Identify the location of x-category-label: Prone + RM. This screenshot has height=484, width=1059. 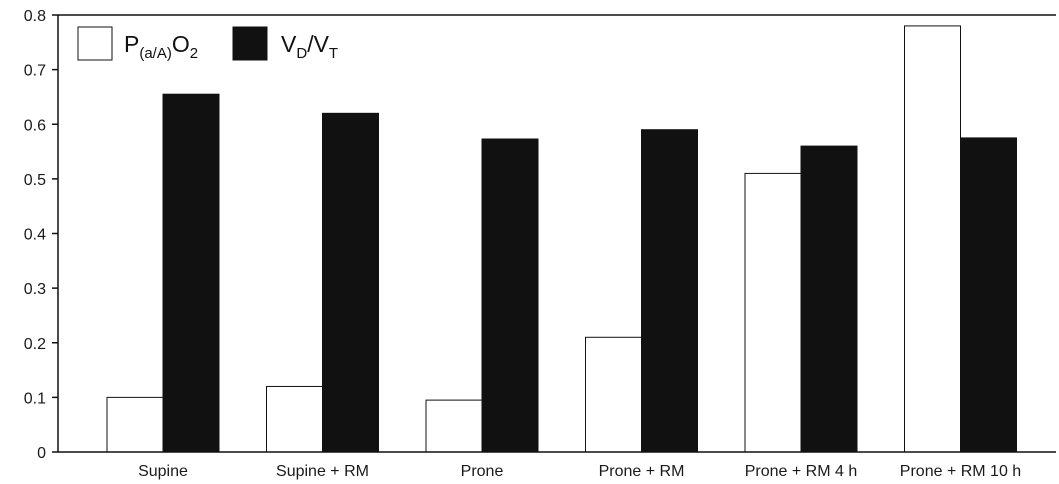
(642, 471).